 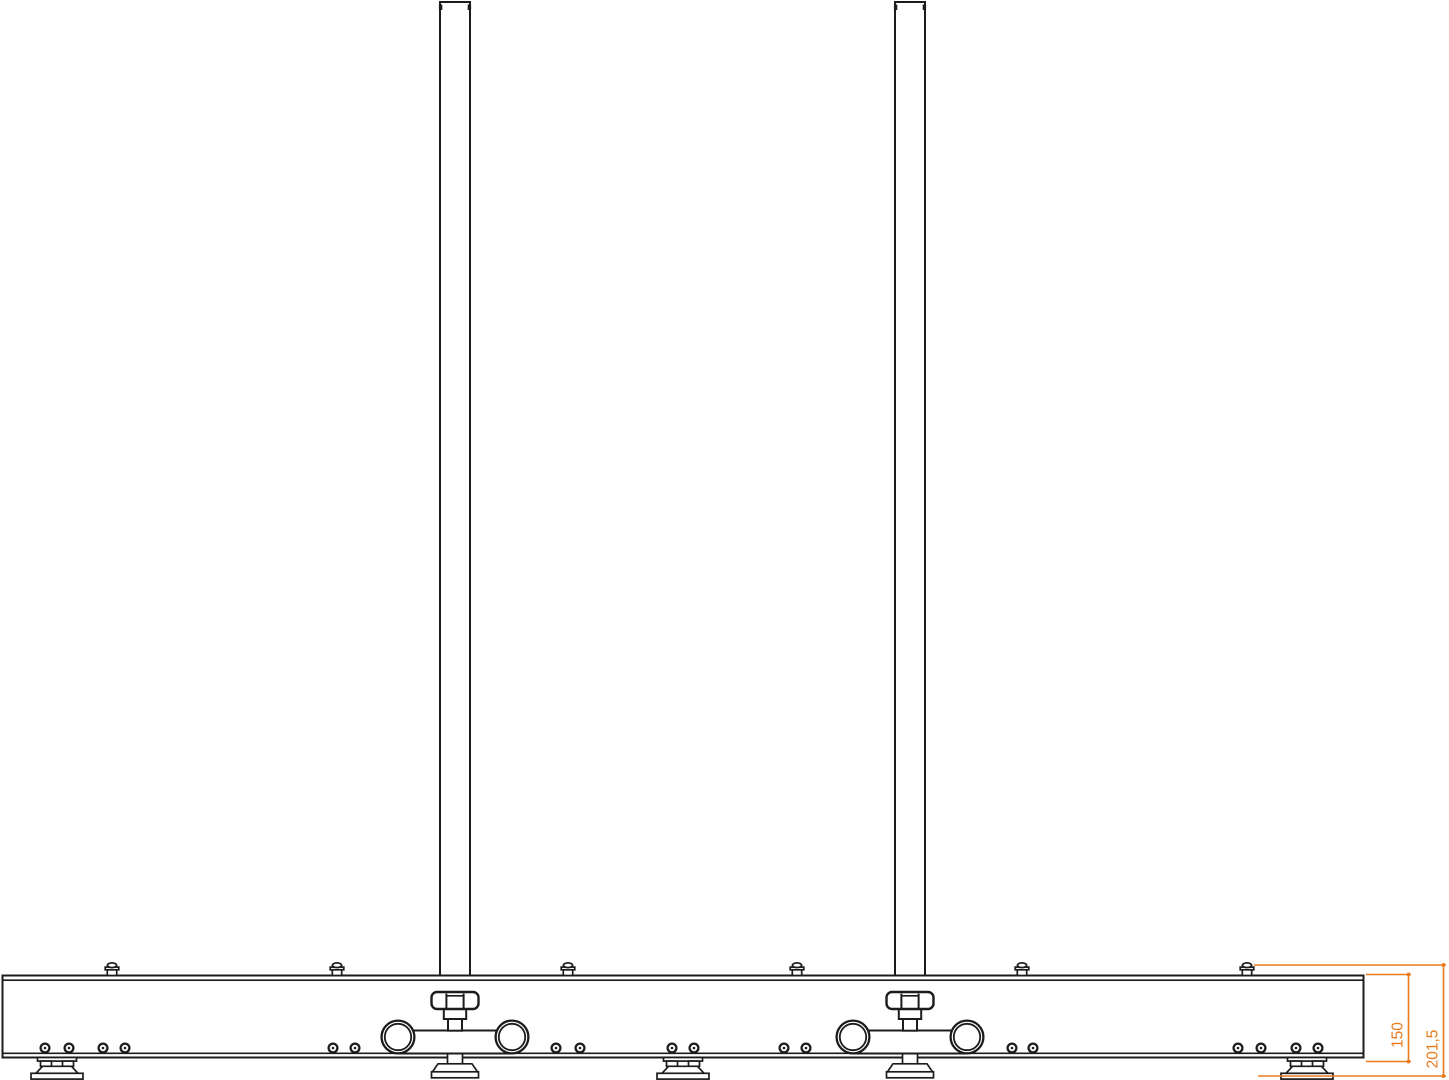 I want to click on vertical-post-right, so click(x=910, y=489).